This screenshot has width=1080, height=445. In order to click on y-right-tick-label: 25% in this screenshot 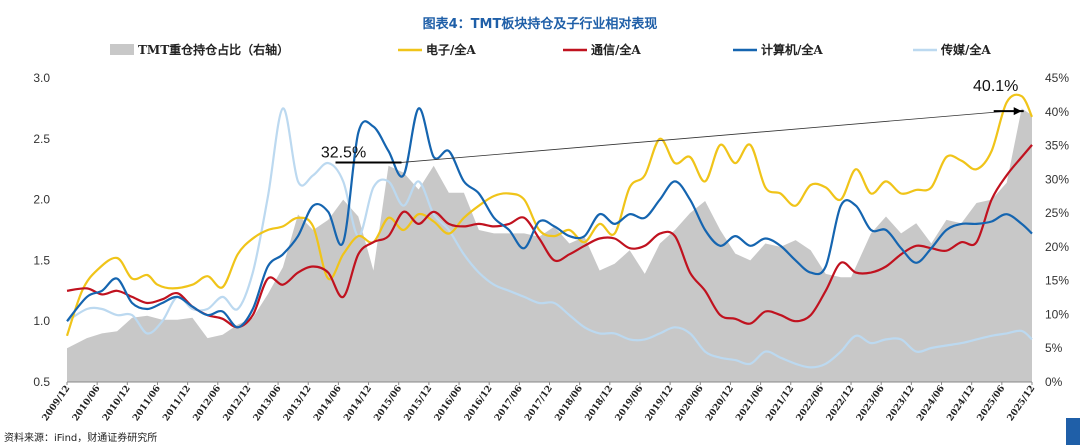, I will do `click(1057, 213)`.